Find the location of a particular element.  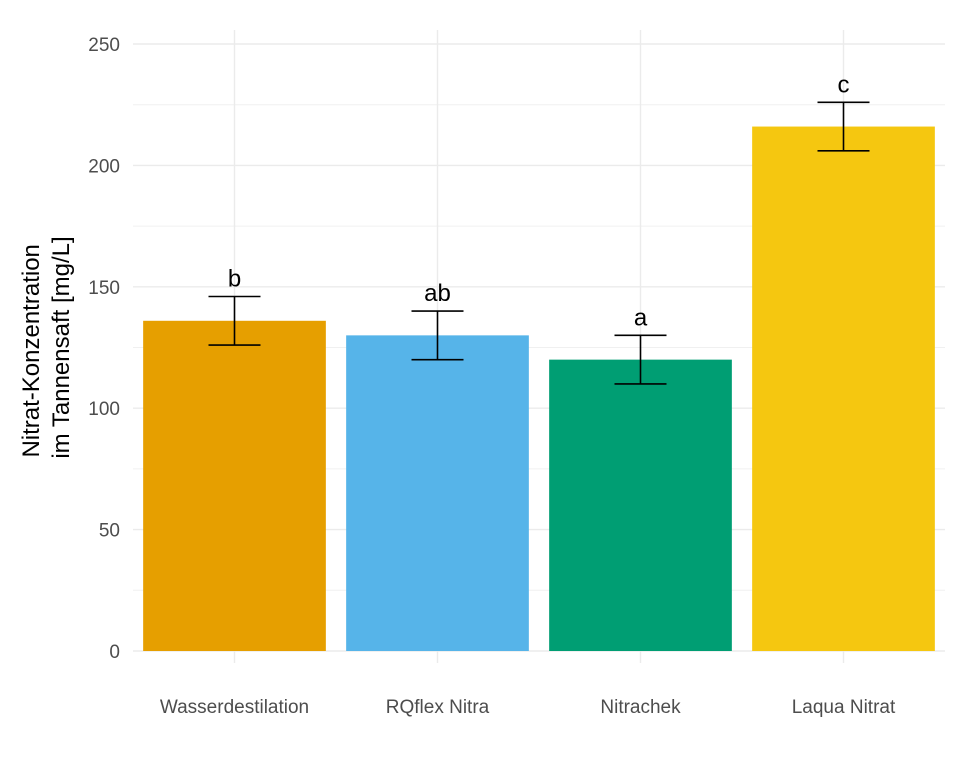

significance-label: a is located at coordinates (641, 317).